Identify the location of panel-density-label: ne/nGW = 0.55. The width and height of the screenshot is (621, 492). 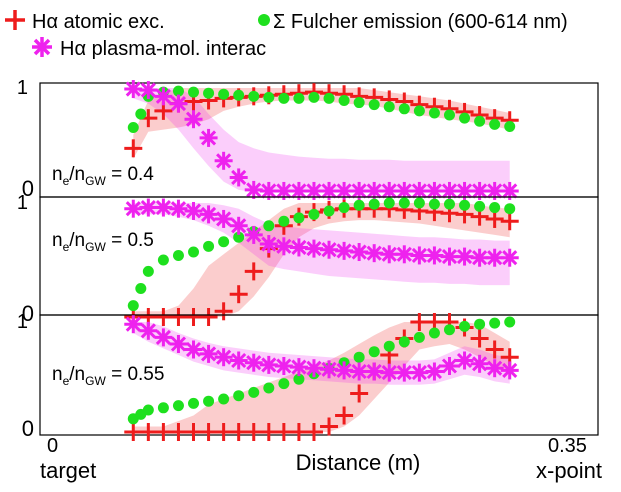
(108, 376).